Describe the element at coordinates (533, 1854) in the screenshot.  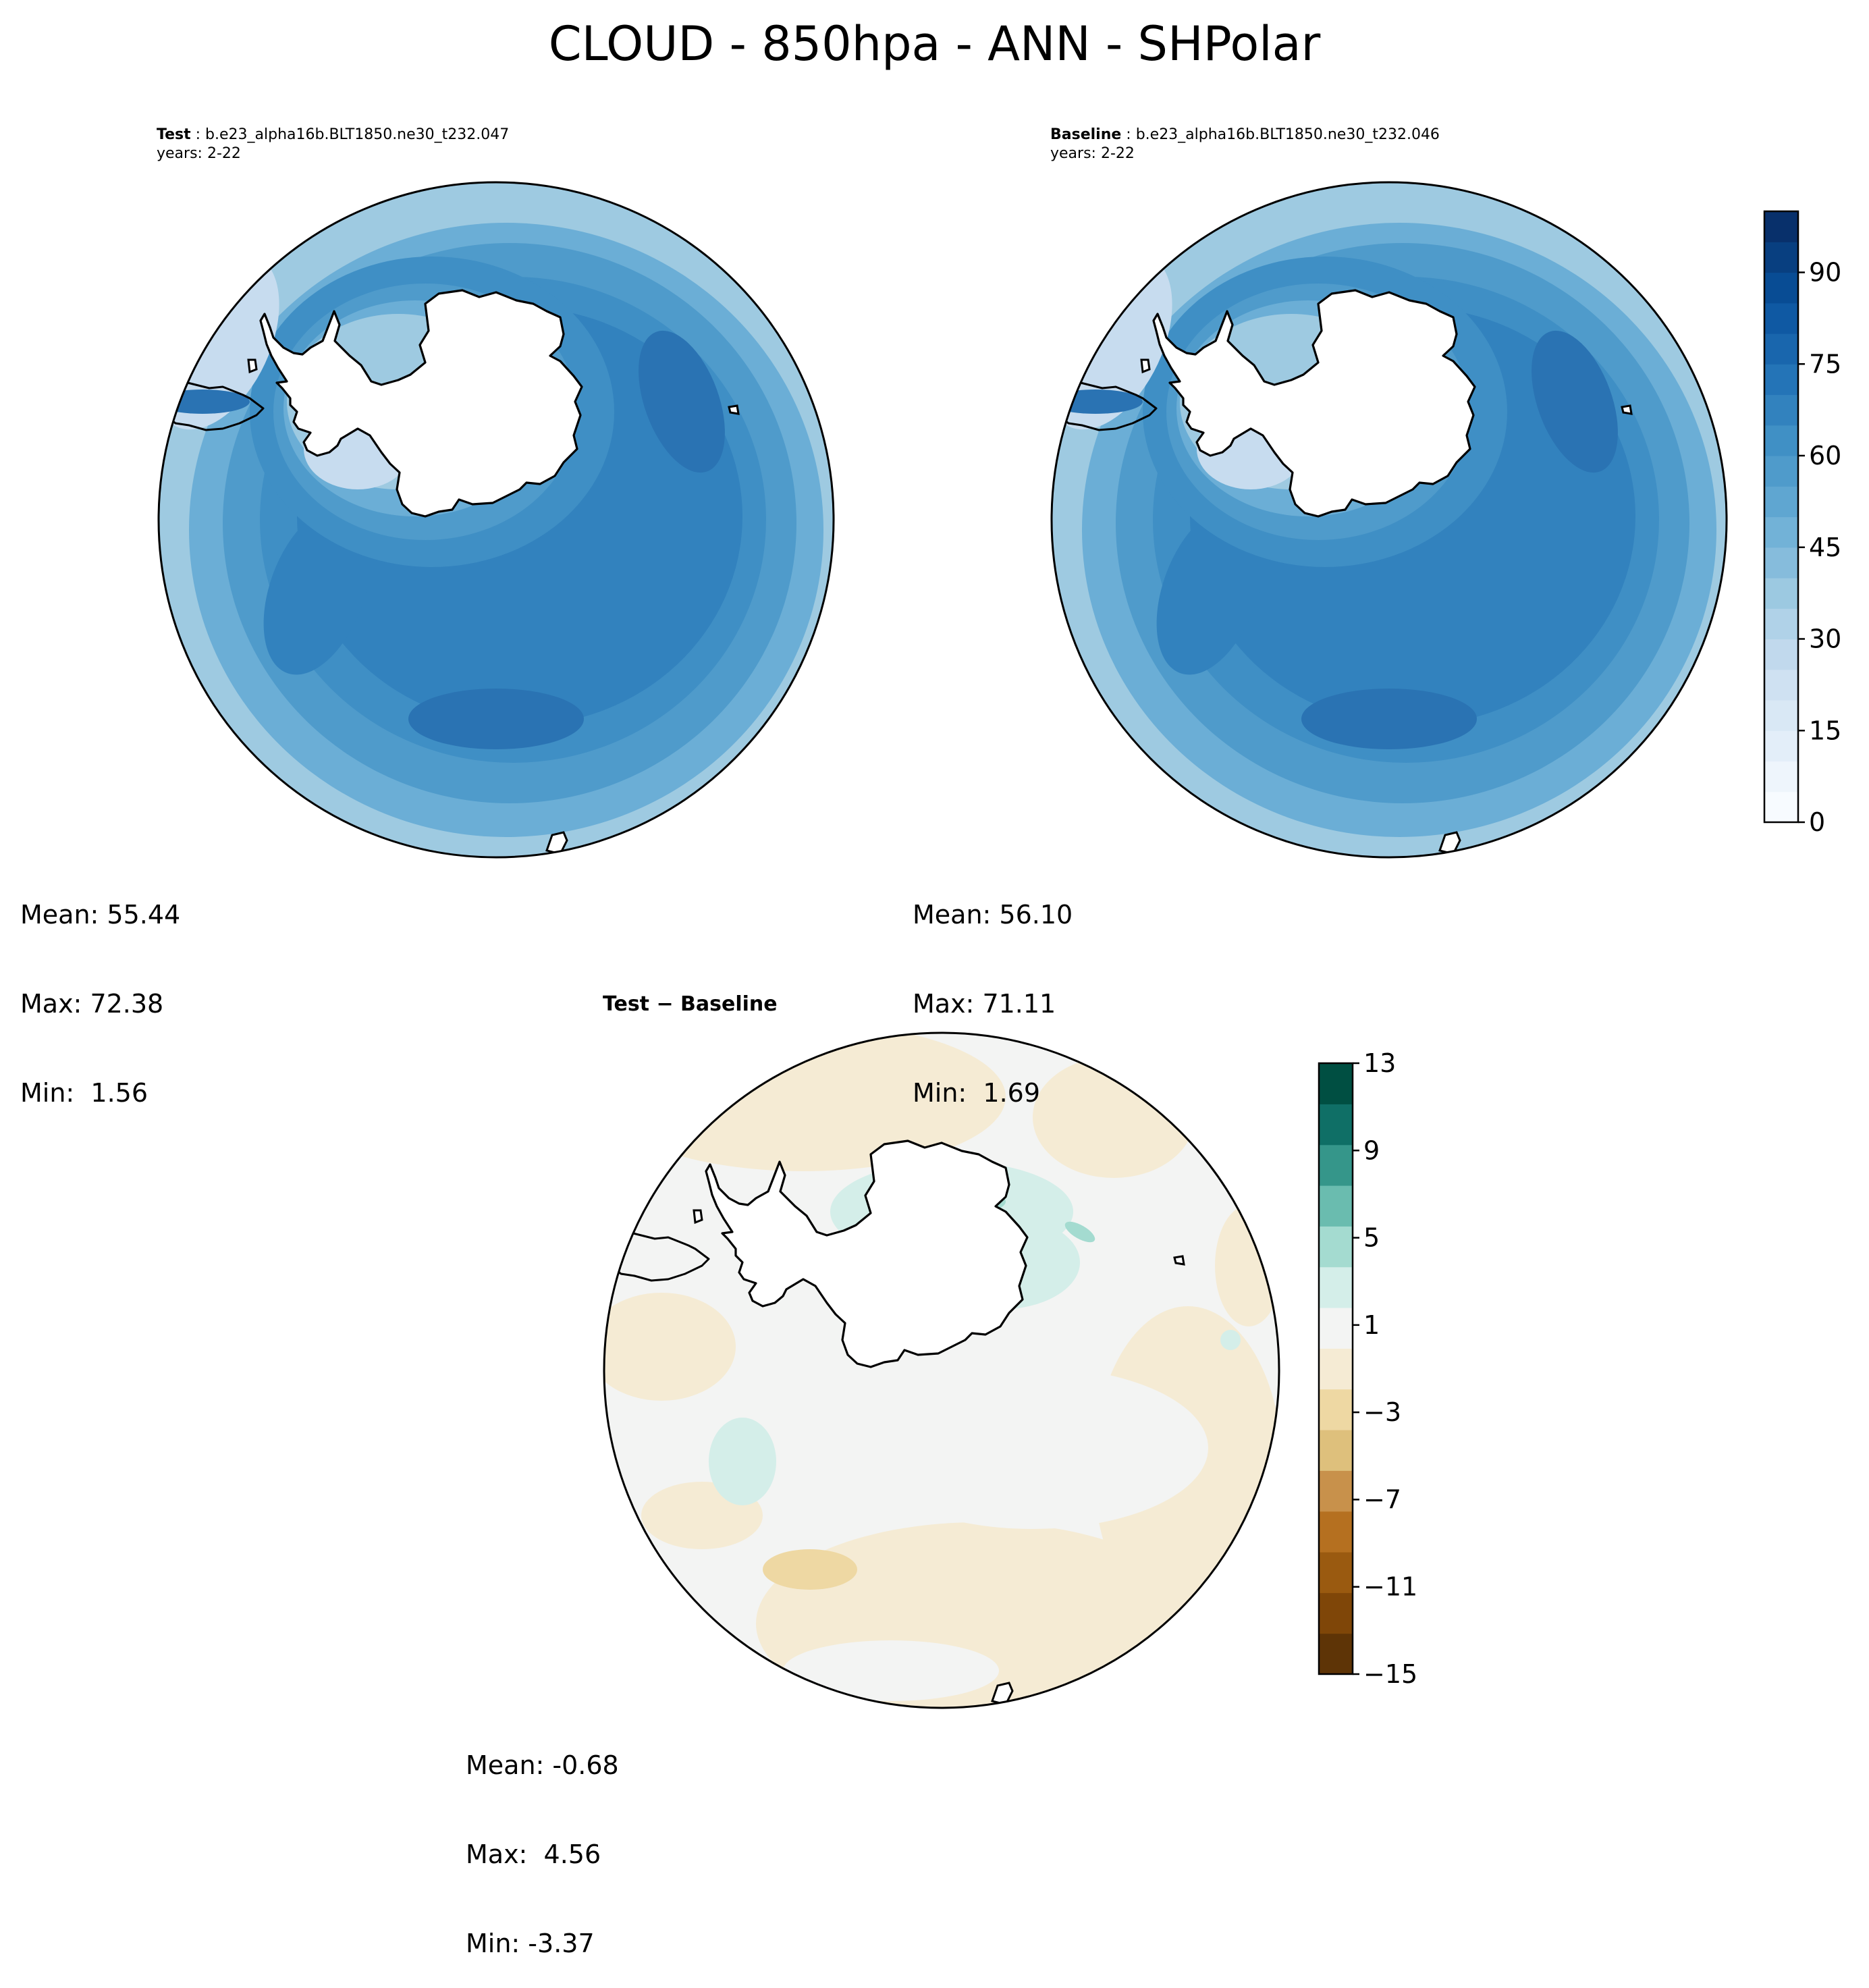
I see `diff-max: Max: 4.56` at that location.